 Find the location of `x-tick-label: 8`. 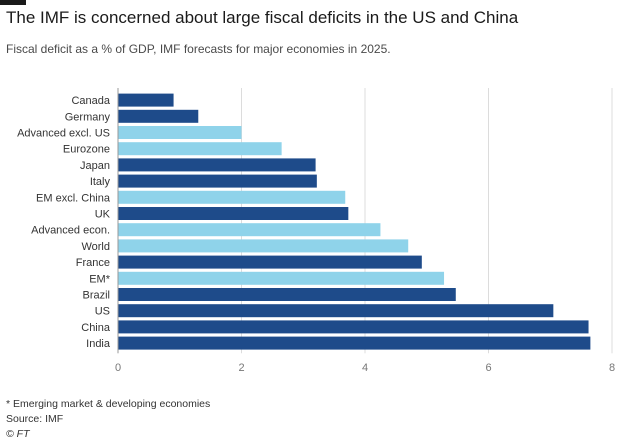

x-tick-label: 8 is located at coordinates (612, 368).